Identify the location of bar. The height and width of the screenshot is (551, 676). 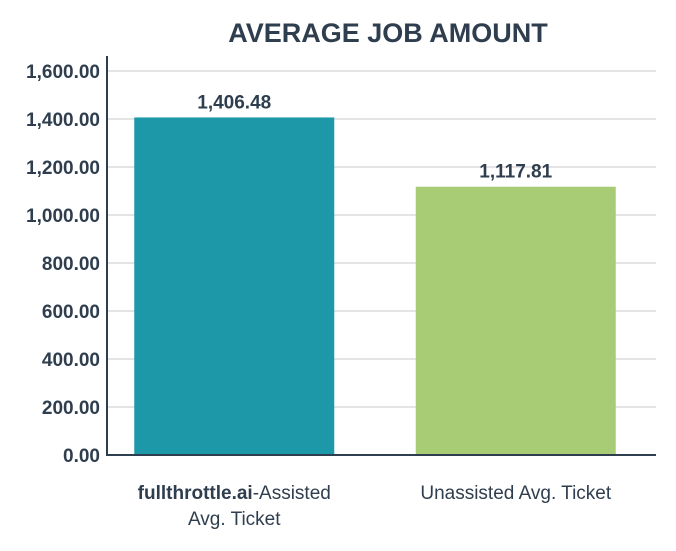
(515, 321).